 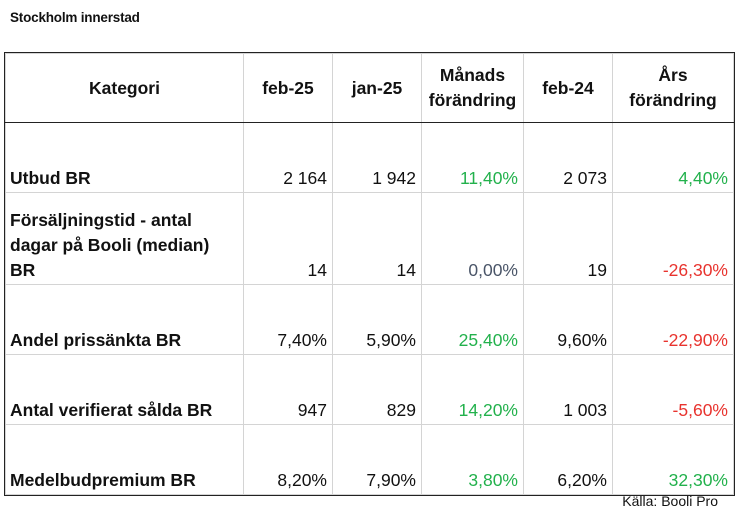 What do you see at coordinates (288, 157) in the screenshot?
I see `cell-feb-25: 2 164` at bounding box center [288, 157].